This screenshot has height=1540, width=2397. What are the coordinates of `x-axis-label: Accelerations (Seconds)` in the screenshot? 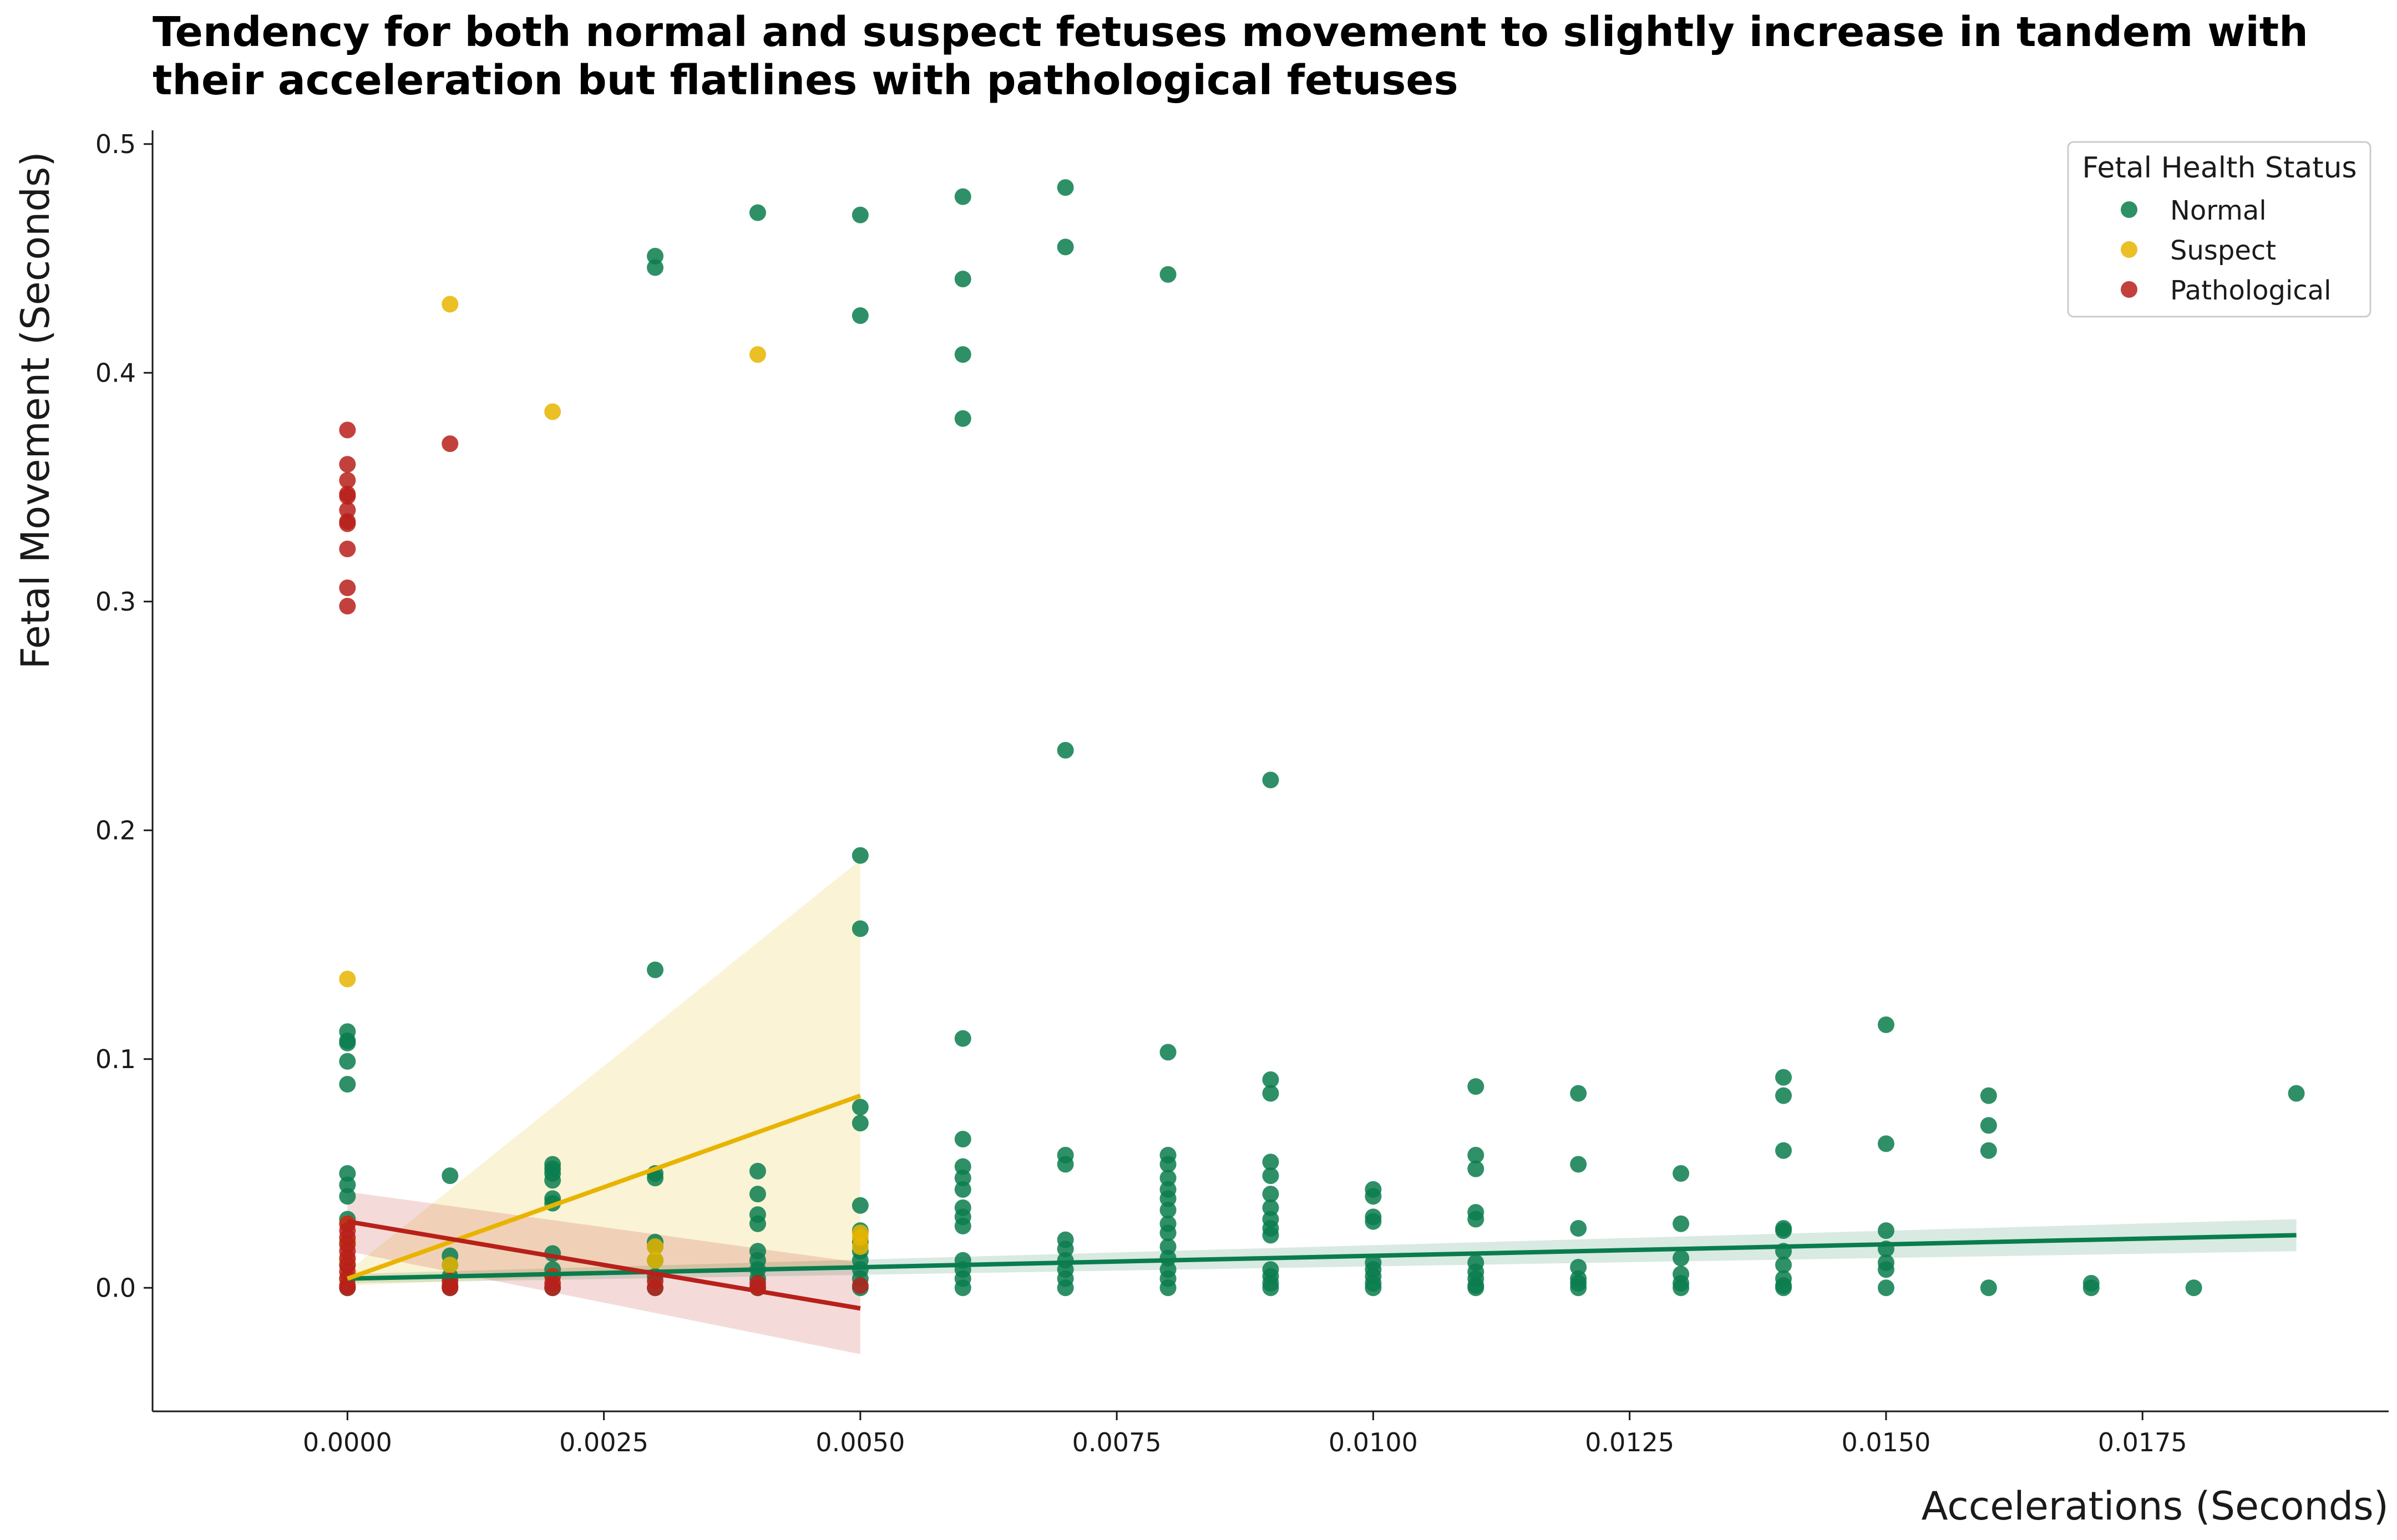 It's located at (2155, 1506).